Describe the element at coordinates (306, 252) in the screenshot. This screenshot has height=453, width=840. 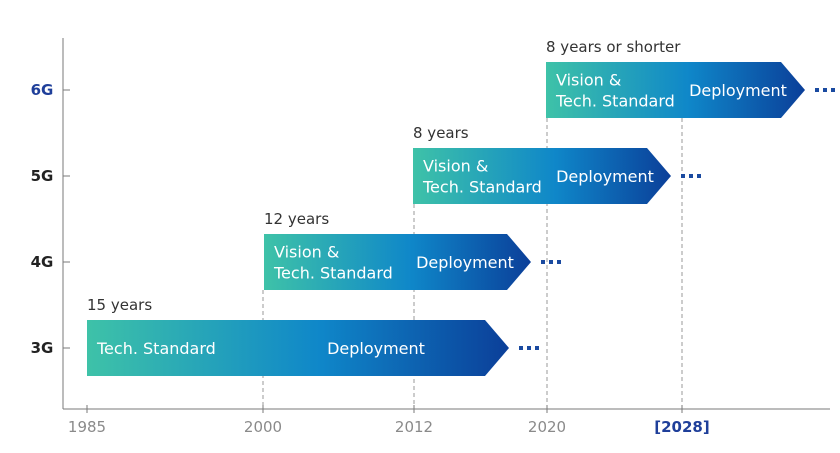
I see `standard-text-4g-line-1: Vision &` at that location.